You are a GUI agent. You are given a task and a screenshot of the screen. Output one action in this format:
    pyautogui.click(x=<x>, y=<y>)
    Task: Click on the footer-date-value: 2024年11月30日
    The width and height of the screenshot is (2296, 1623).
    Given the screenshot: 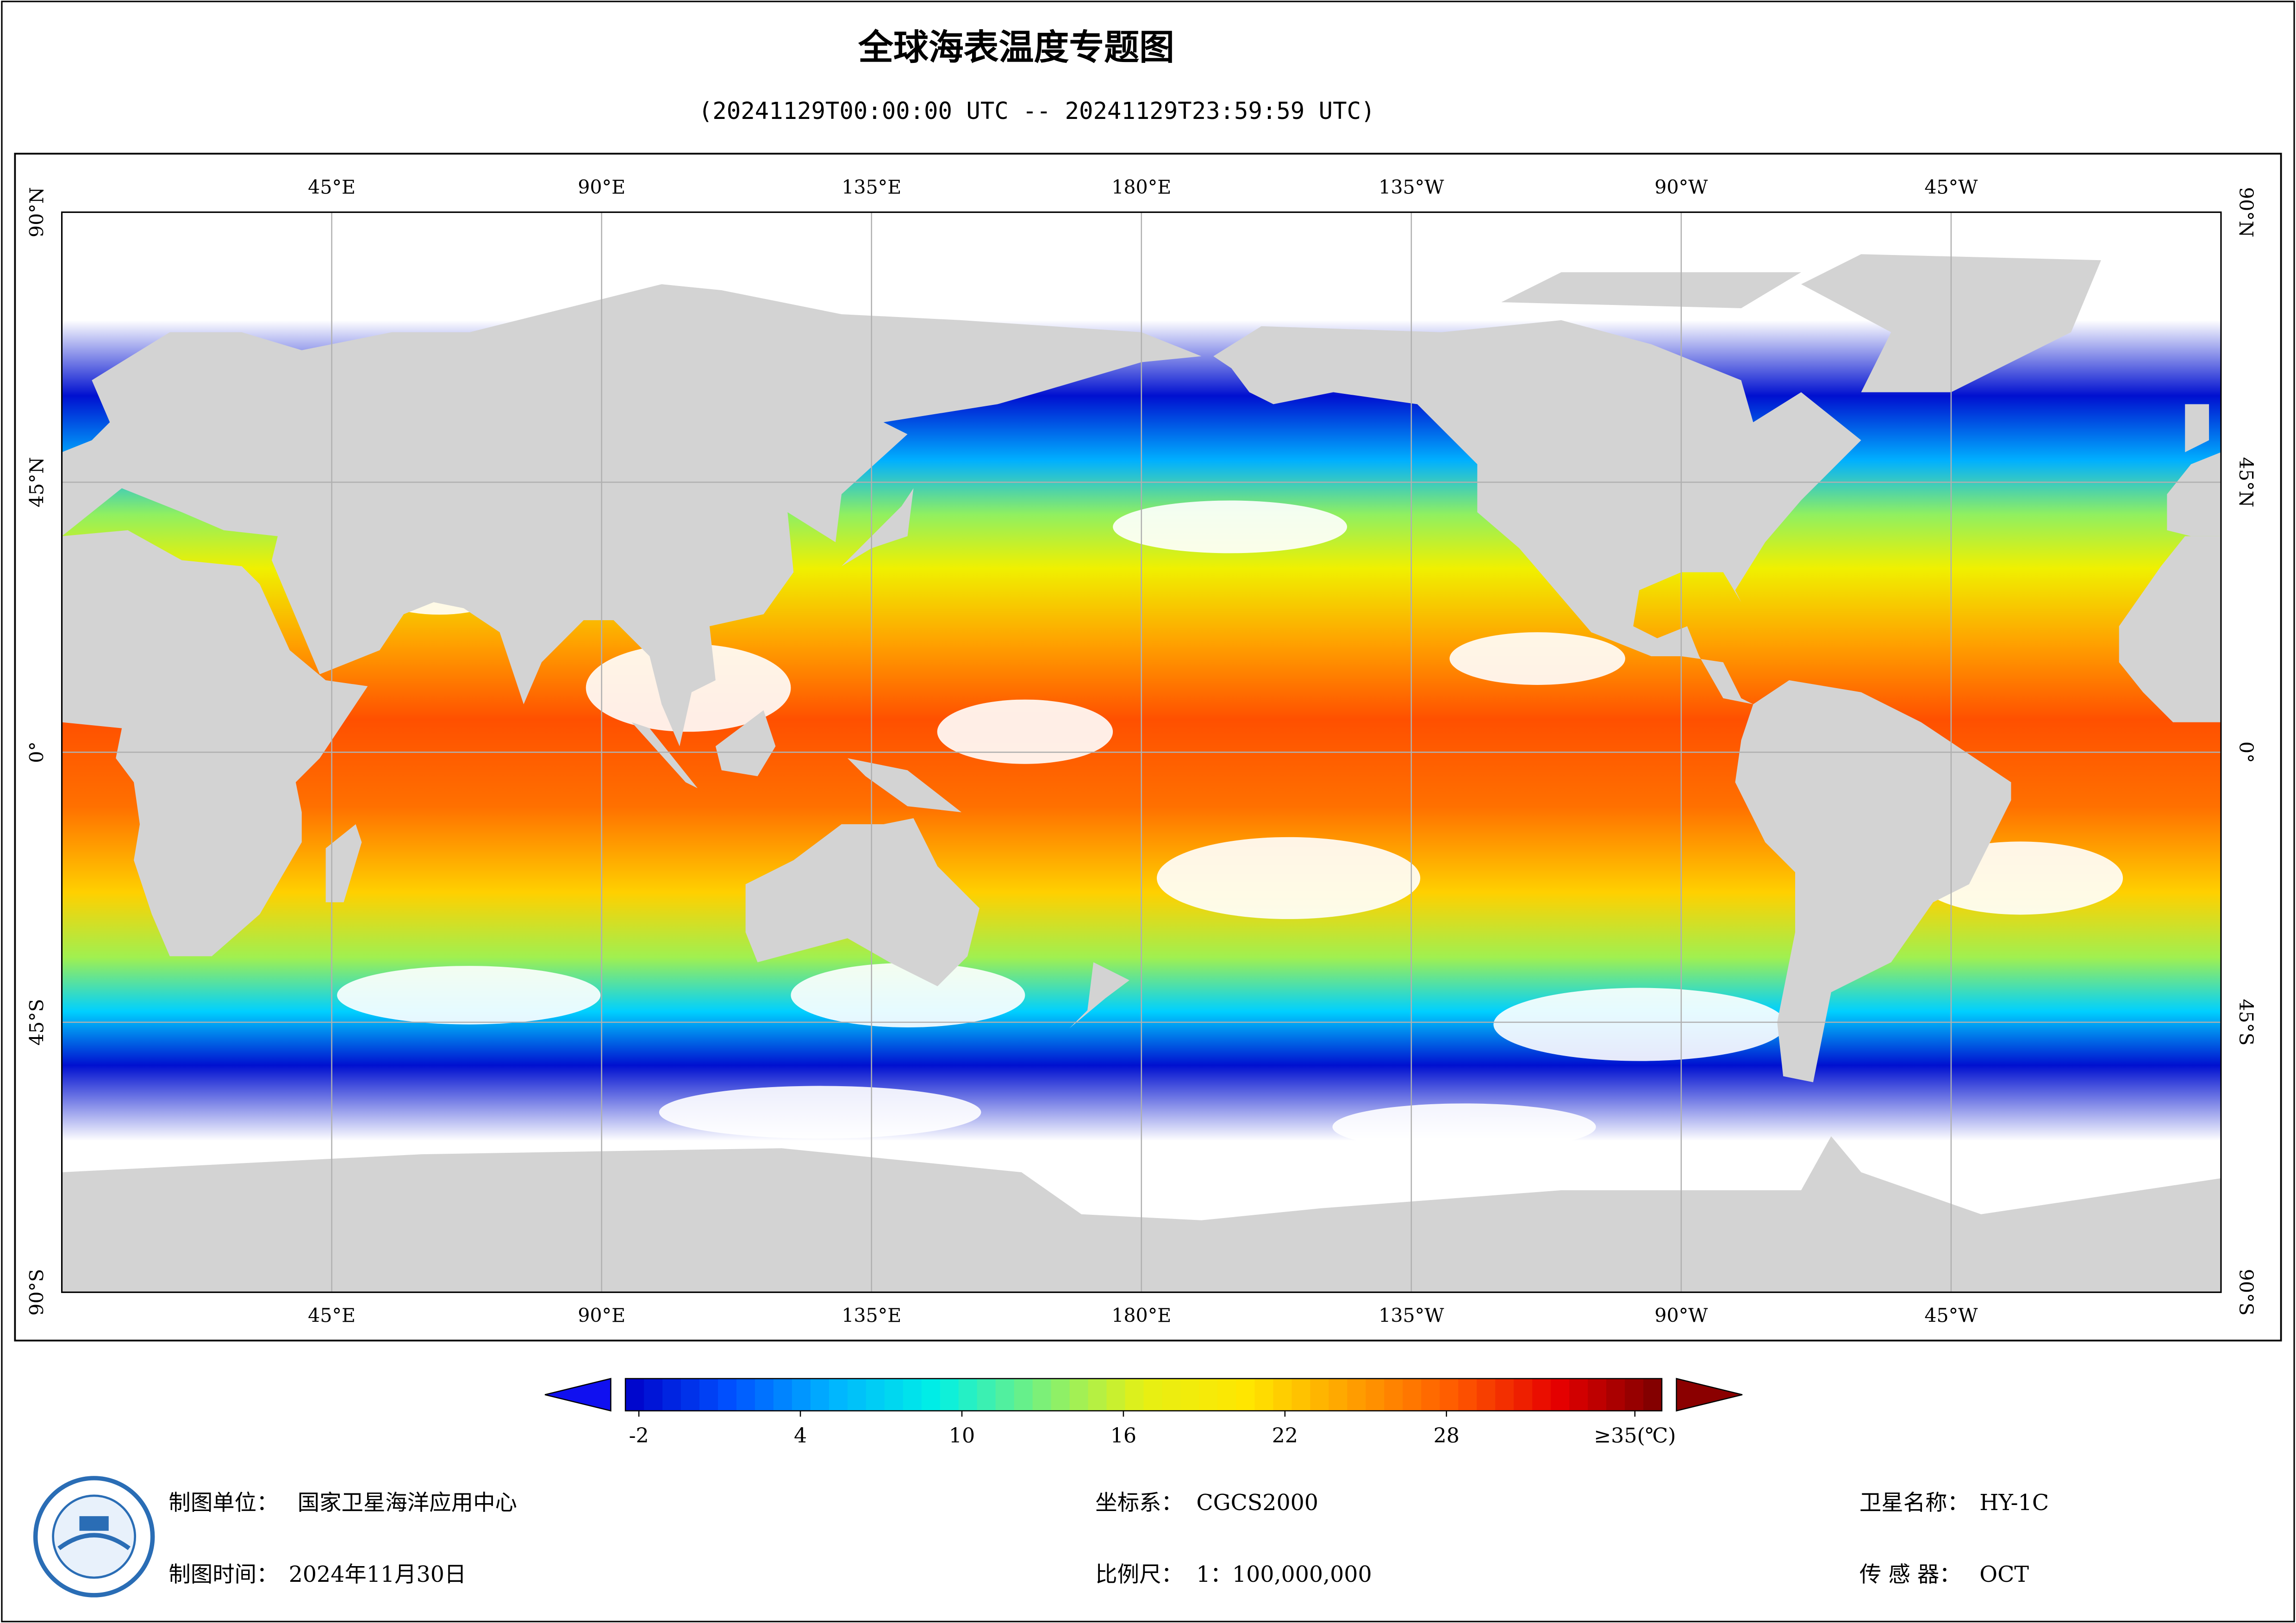 What is the action you would take?
    pyautogui.click(x=378, y=1574)
    